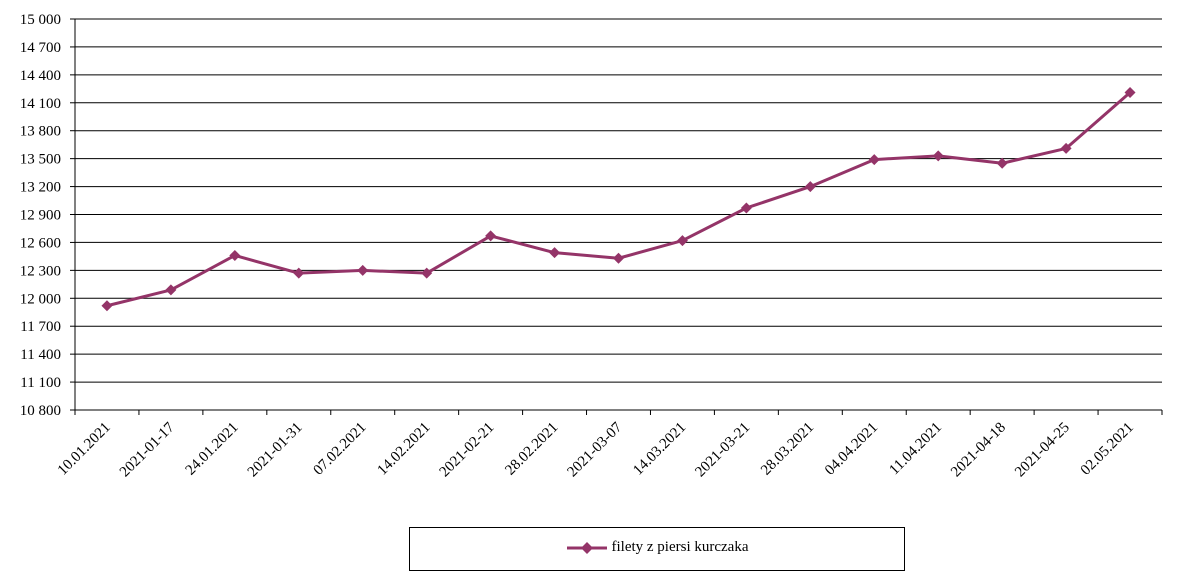 The height and width of the screenshot is (571, 1187). Describe the element at coordinates (722, 450) in the screenshot. I see `x-tick-label: 2021-03-21` at that location.